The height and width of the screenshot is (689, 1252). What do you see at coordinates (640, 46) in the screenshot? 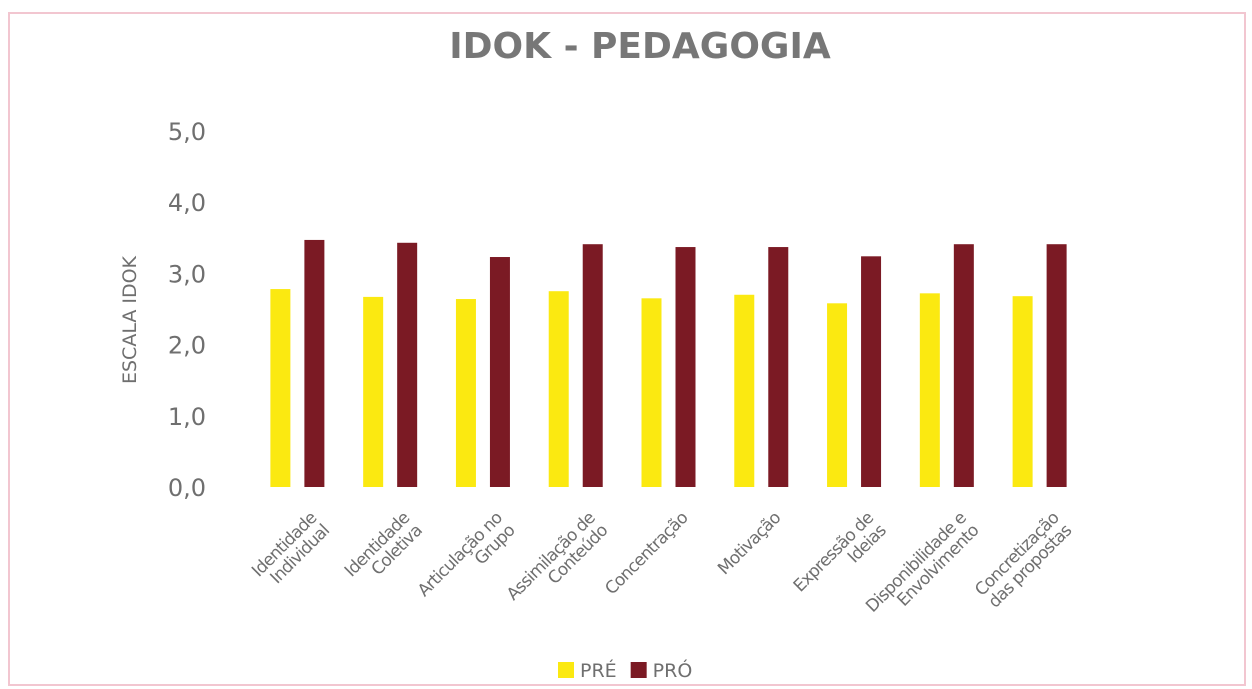
I see `chart-title: IDOK - PEDAGOGIA` at bounding box center [640, 46].